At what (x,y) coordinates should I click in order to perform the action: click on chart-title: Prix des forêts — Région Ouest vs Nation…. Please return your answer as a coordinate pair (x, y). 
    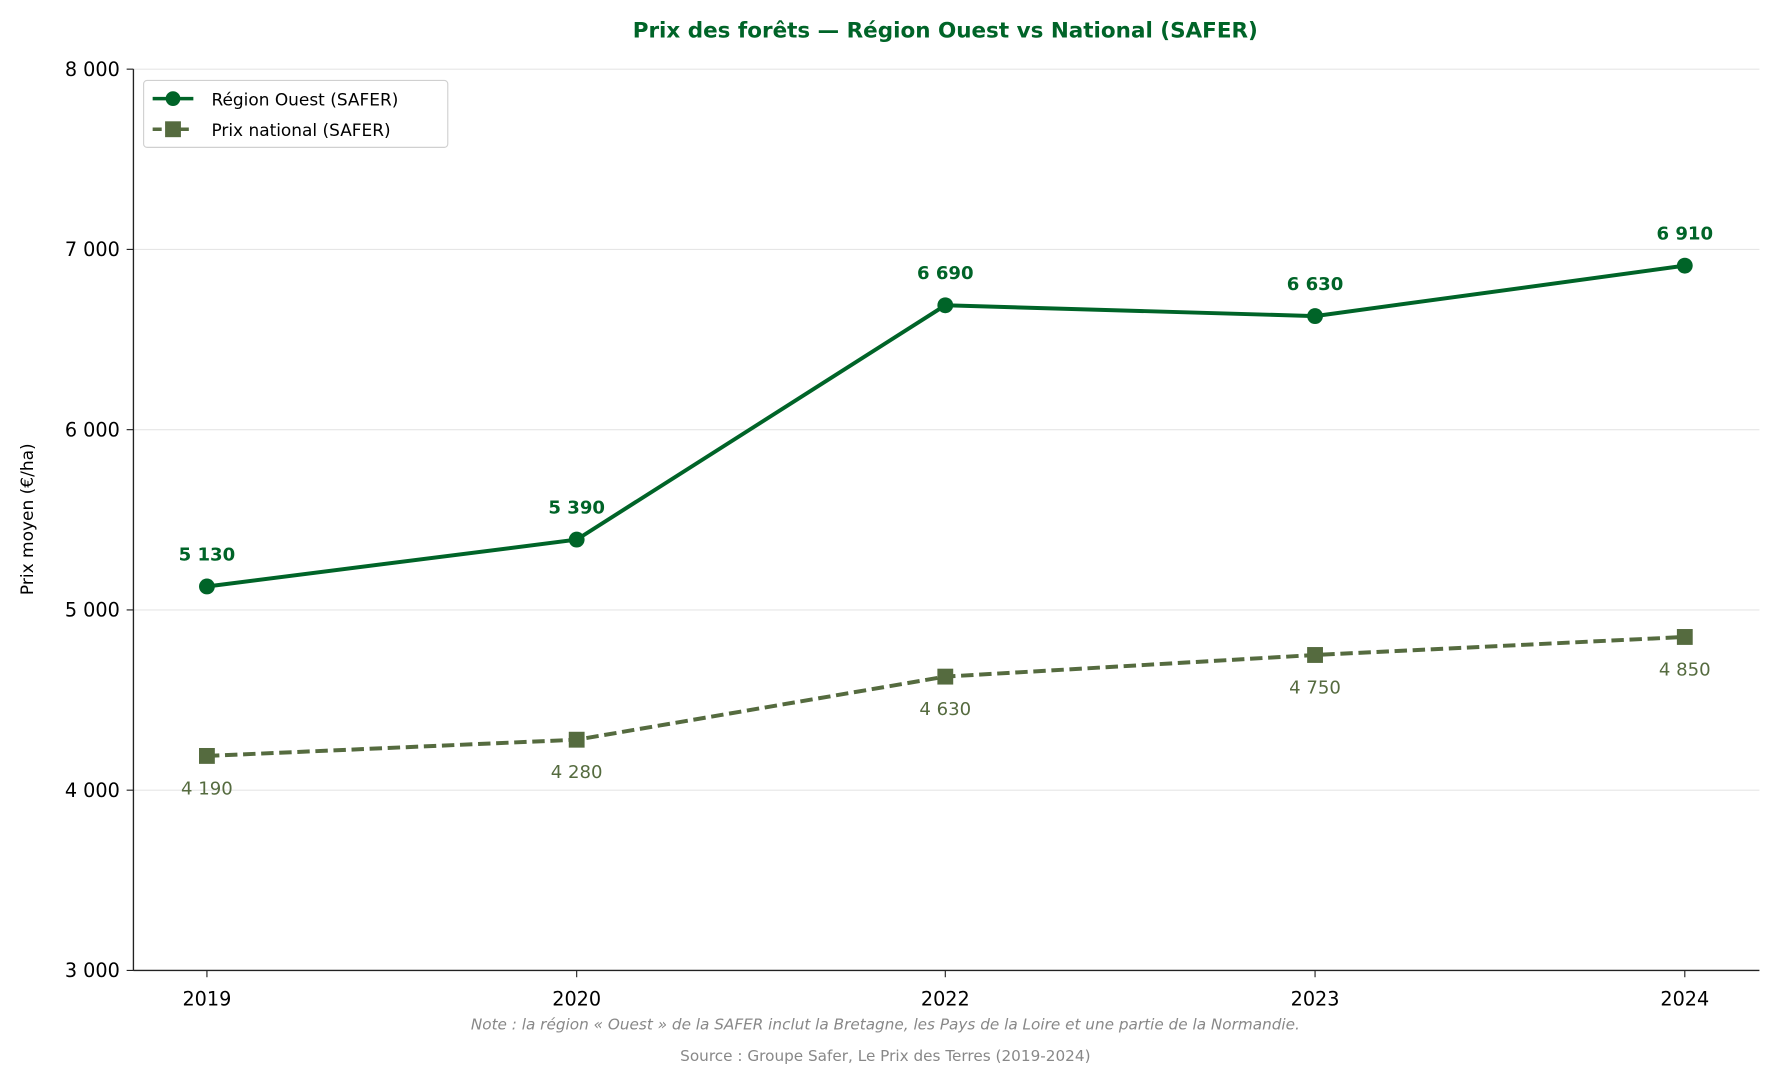
    Looking at the image, I should click on (945, 30).